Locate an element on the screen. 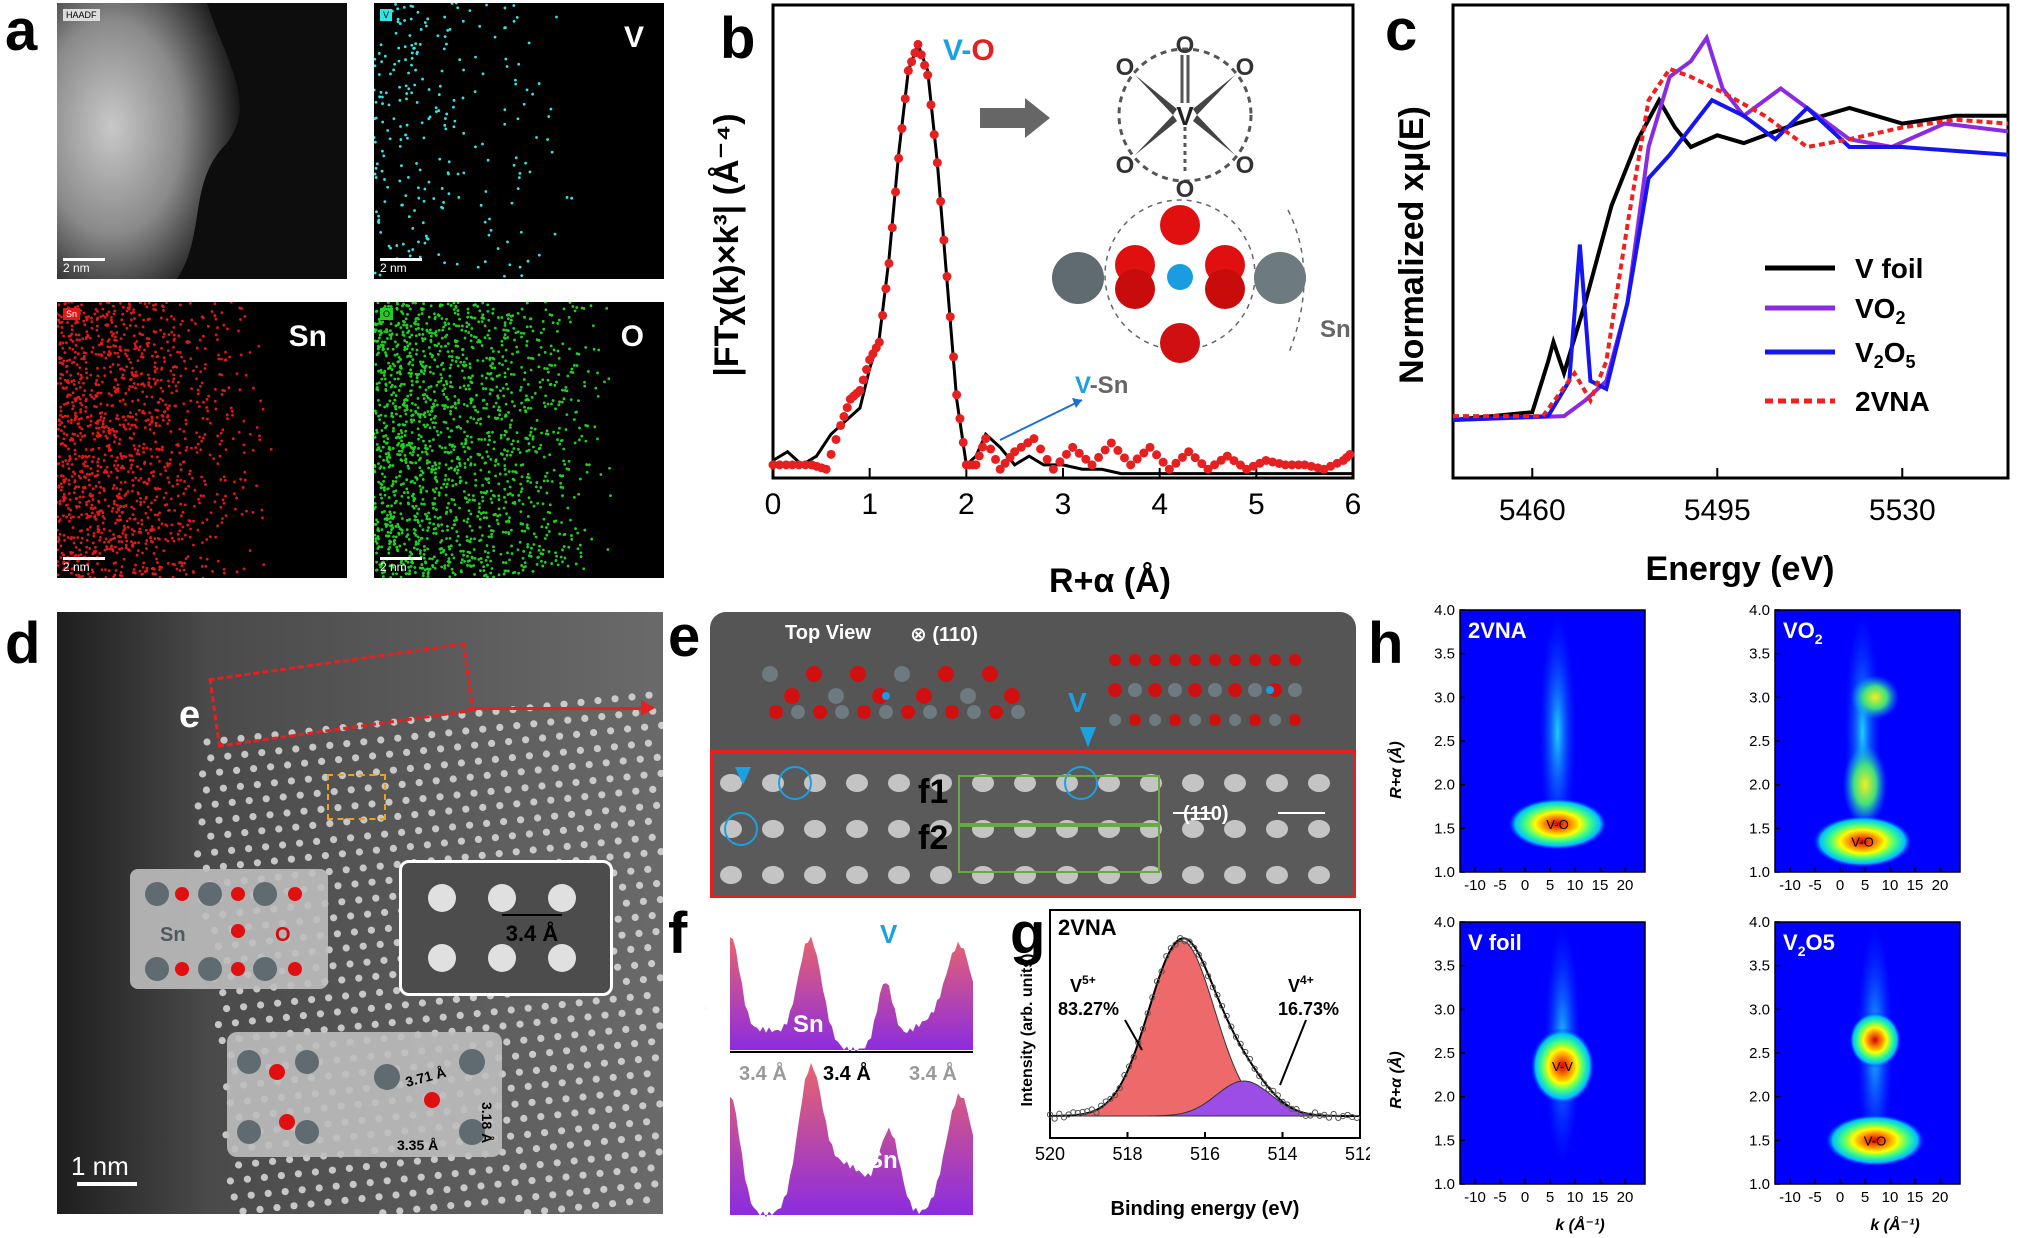 The height and width of the screenshot is (1238, 2024). sn-label-2: Sn is located at coordinates (882, 1160).